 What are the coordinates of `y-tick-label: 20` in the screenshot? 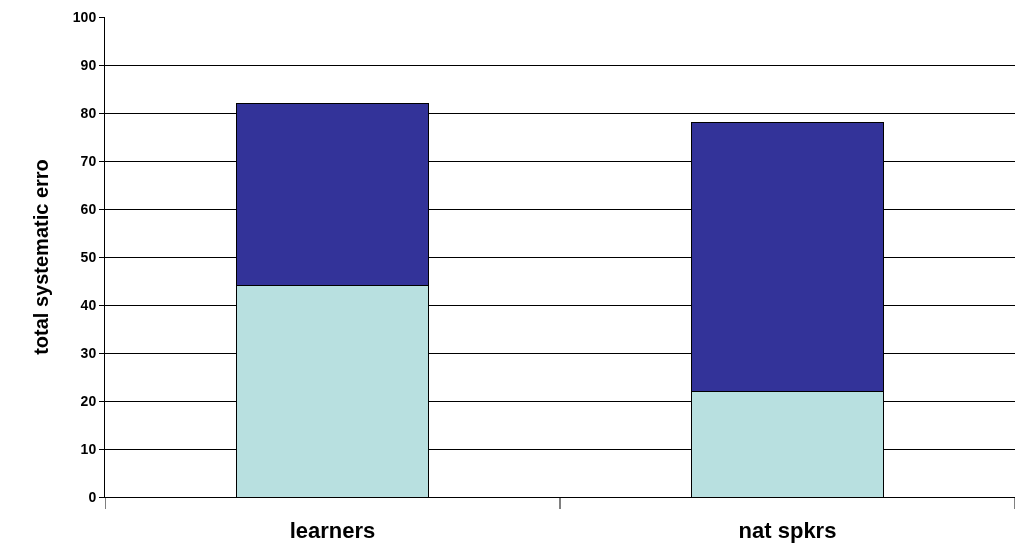 It's located at (88, 400).